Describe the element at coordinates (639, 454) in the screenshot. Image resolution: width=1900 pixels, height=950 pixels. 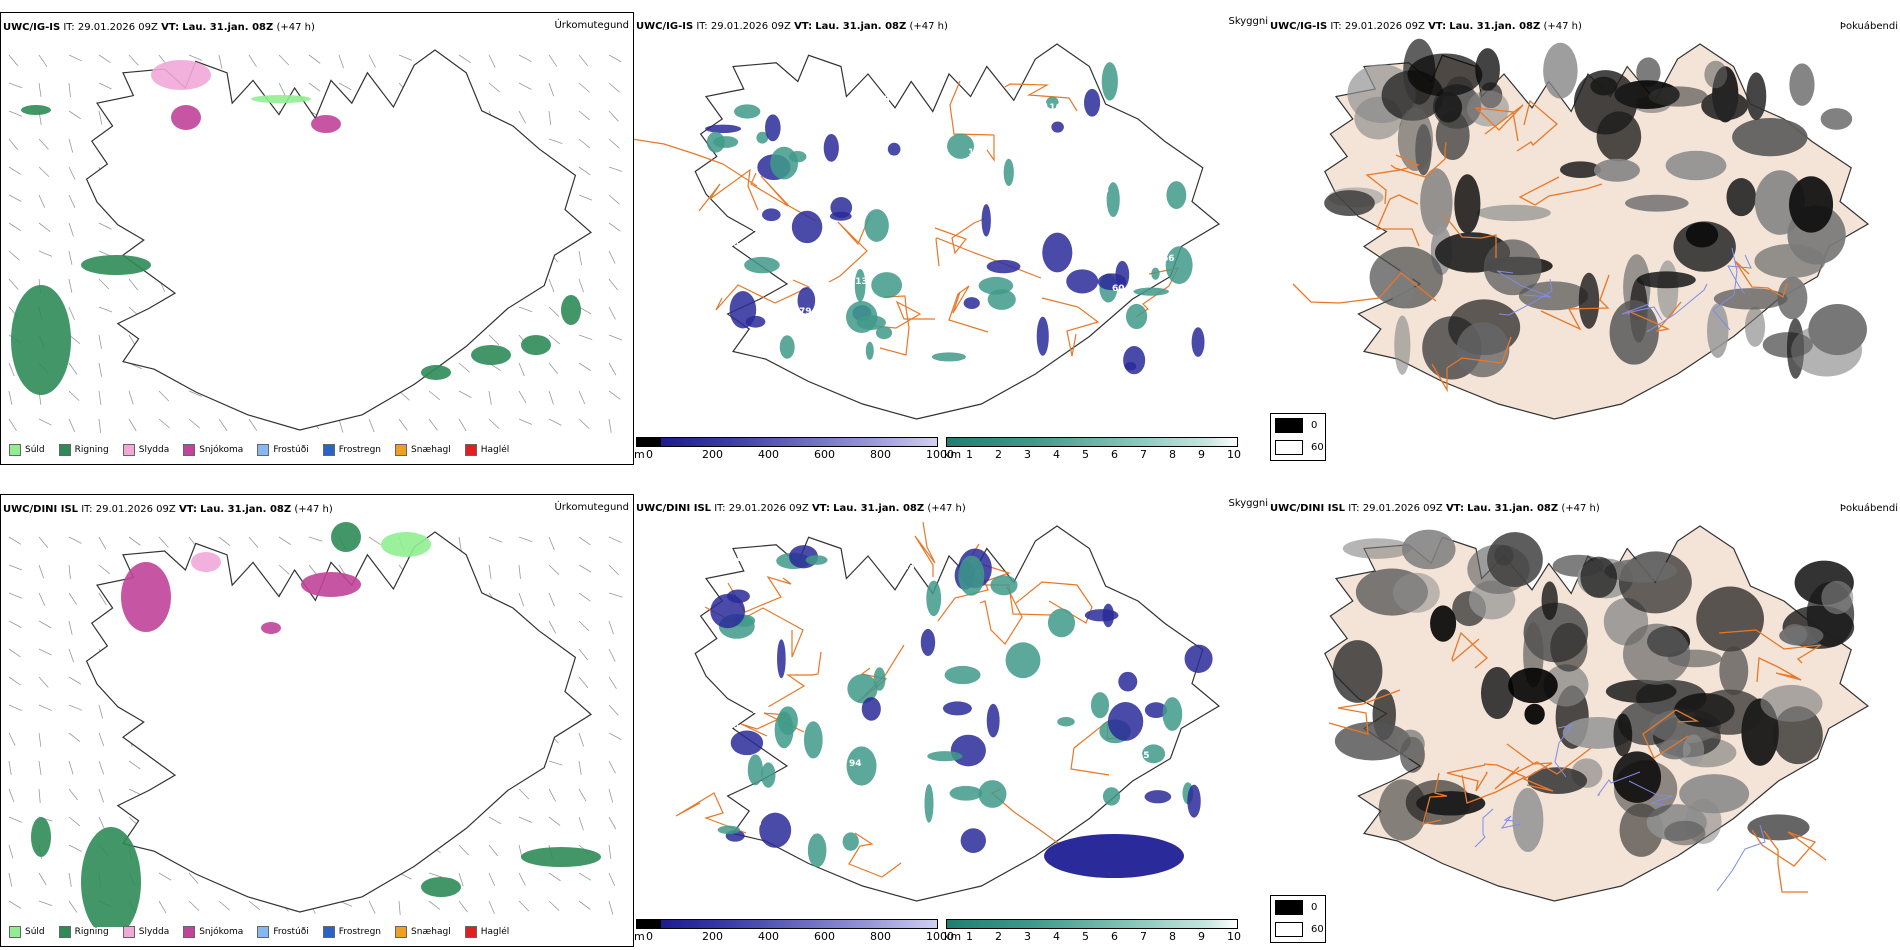
I see `height-scale-unit: m` at that location.